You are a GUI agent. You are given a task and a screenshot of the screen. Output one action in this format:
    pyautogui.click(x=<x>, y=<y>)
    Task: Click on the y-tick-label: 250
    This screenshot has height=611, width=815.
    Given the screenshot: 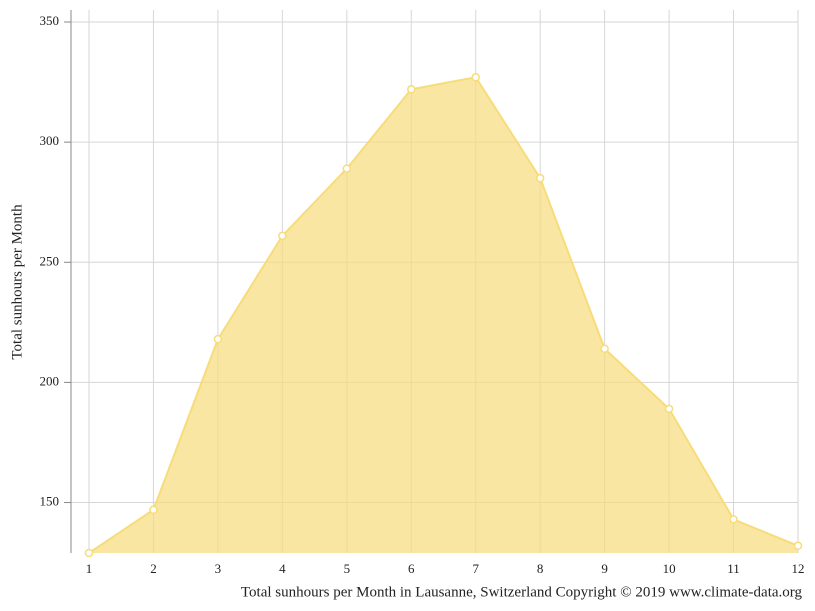 What is the action you would take?
    pyautogui.click(x=50, y=260)
    